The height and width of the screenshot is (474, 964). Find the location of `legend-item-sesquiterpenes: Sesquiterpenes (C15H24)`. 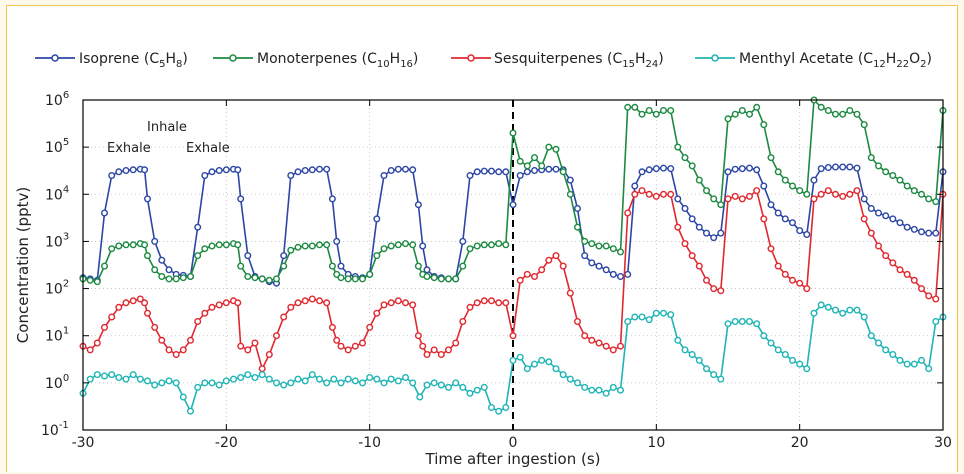

legend-item-sesquiterpenes: Sesquiterpenes (C15H24) is located at coordinates (557, 60).